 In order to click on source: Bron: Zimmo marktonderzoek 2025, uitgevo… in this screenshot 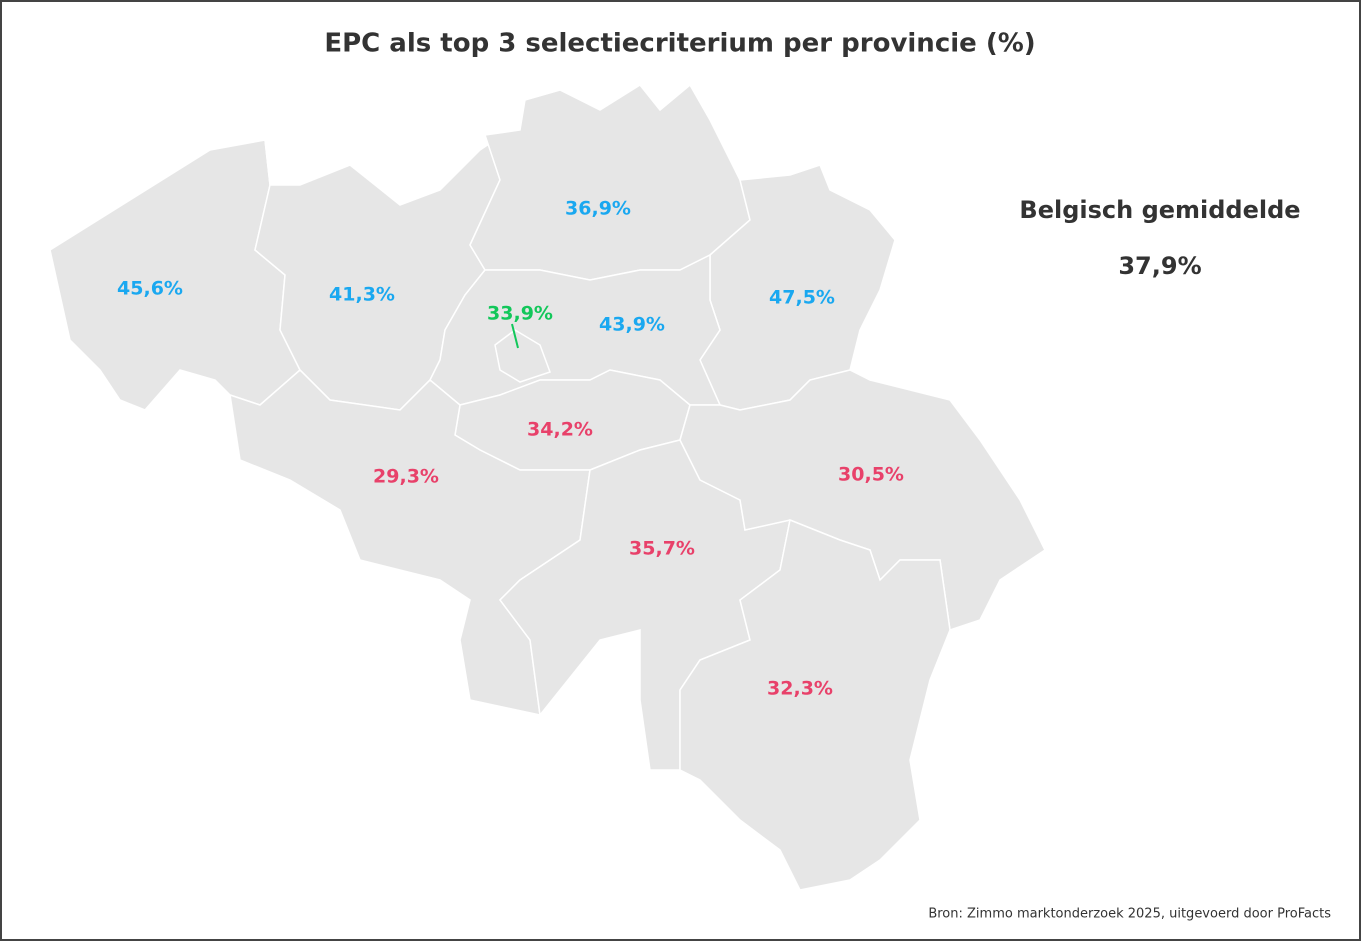, I will do `click(1129, 914)`.